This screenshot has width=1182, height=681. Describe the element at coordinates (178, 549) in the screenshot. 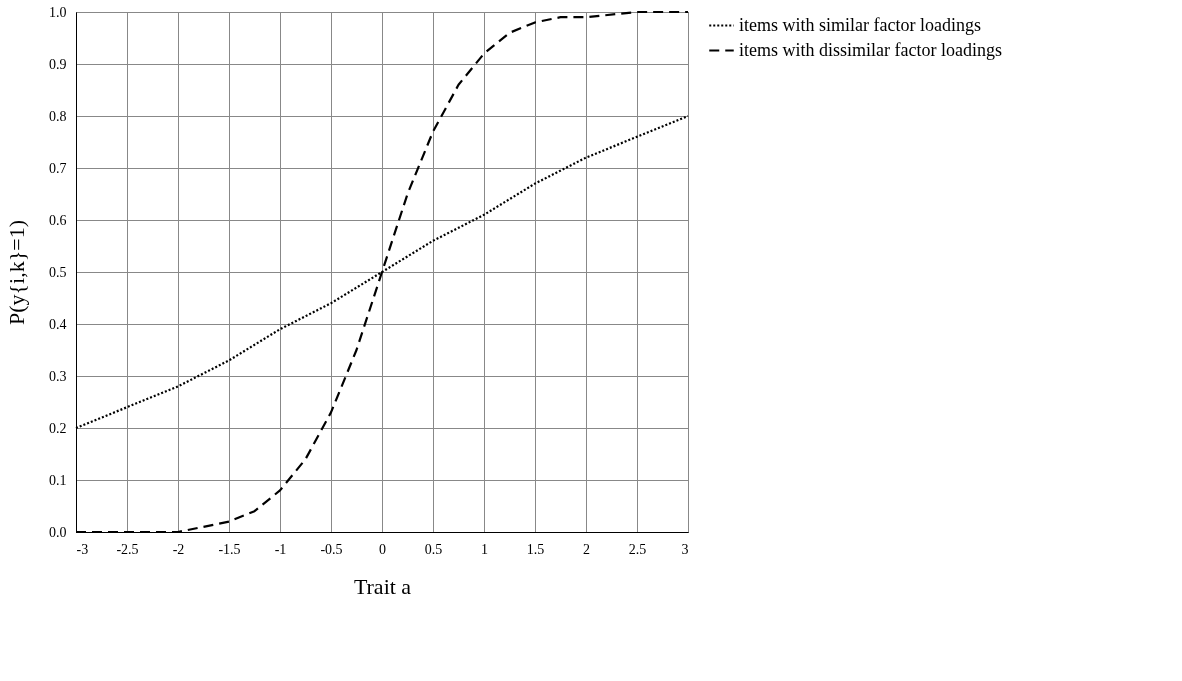

I see `x-tick-label: -2` at that location.